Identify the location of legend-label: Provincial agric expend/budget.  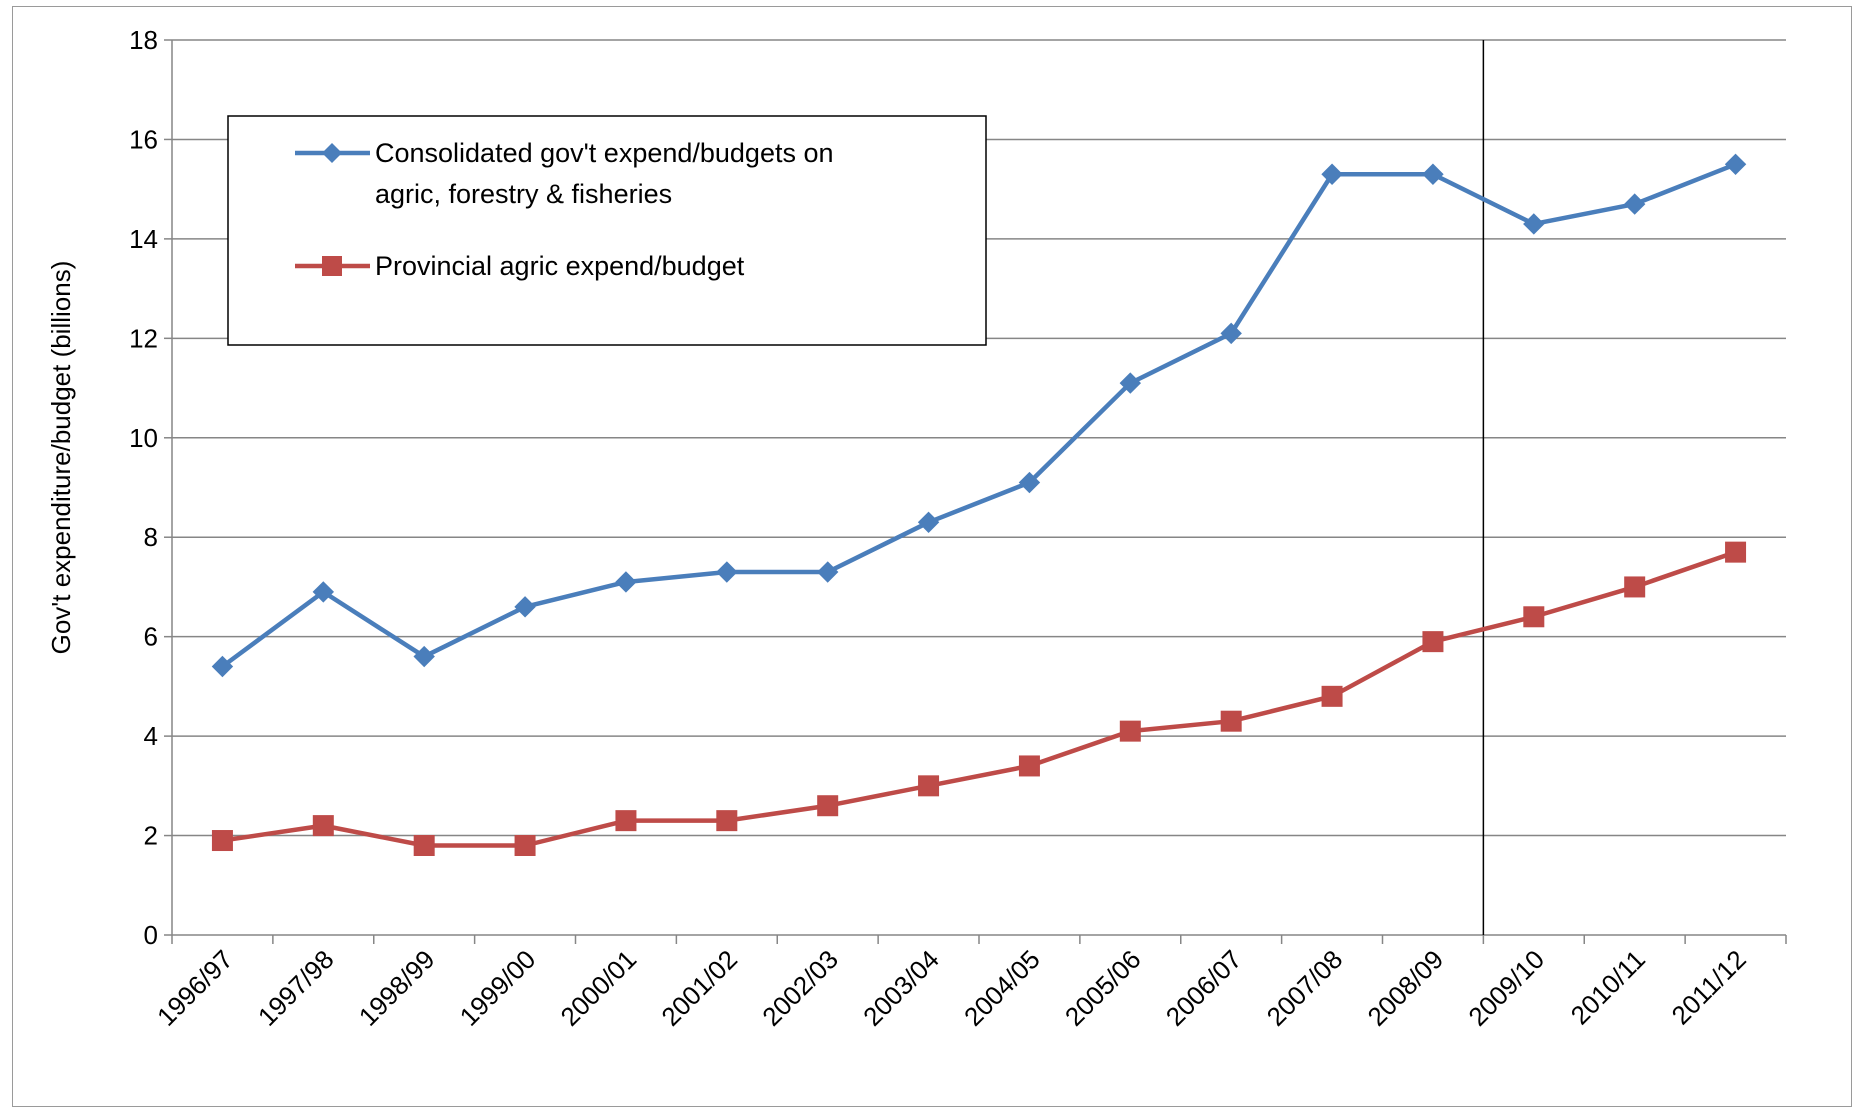
(560, 266).